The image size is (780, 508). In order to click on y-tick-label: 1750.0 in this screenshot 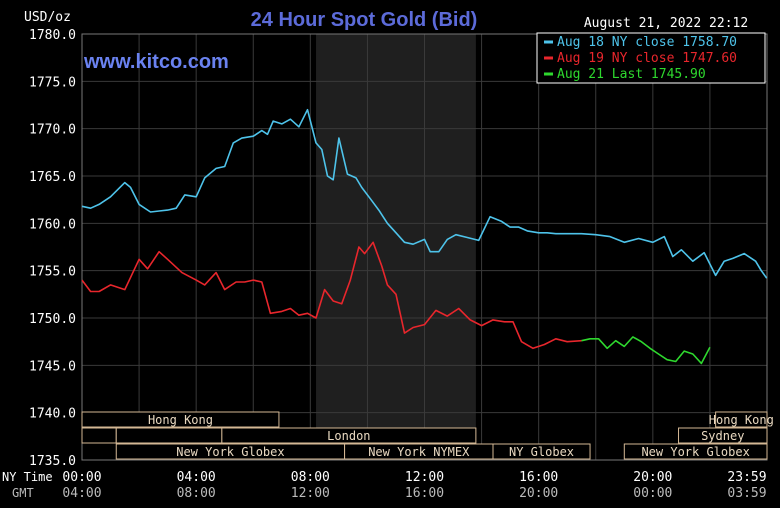, I will do `click(52, 319)`.